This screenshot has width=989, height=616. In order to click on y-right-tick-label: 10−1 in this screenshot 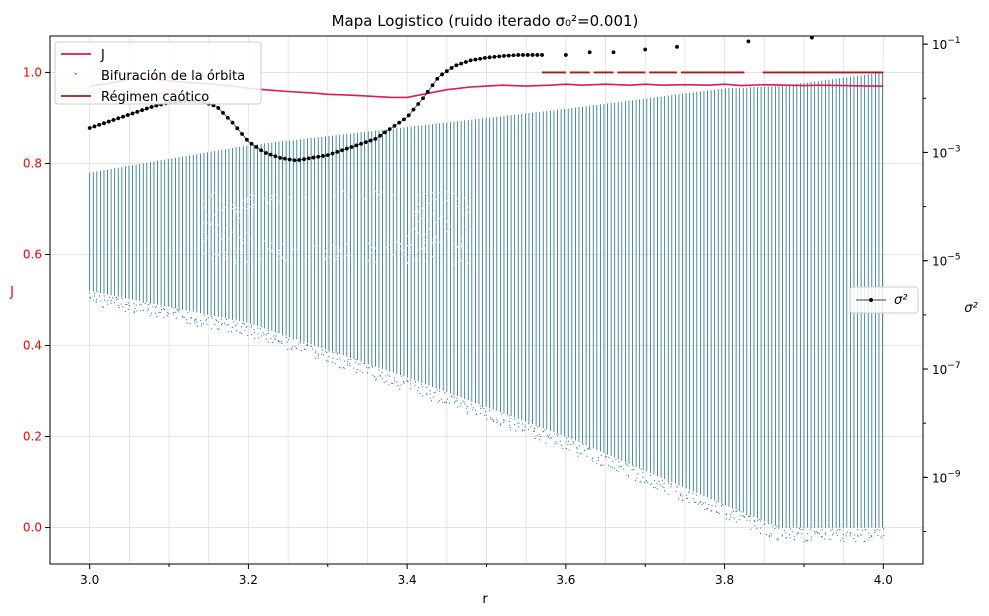, I will do `click(946, 44)`.